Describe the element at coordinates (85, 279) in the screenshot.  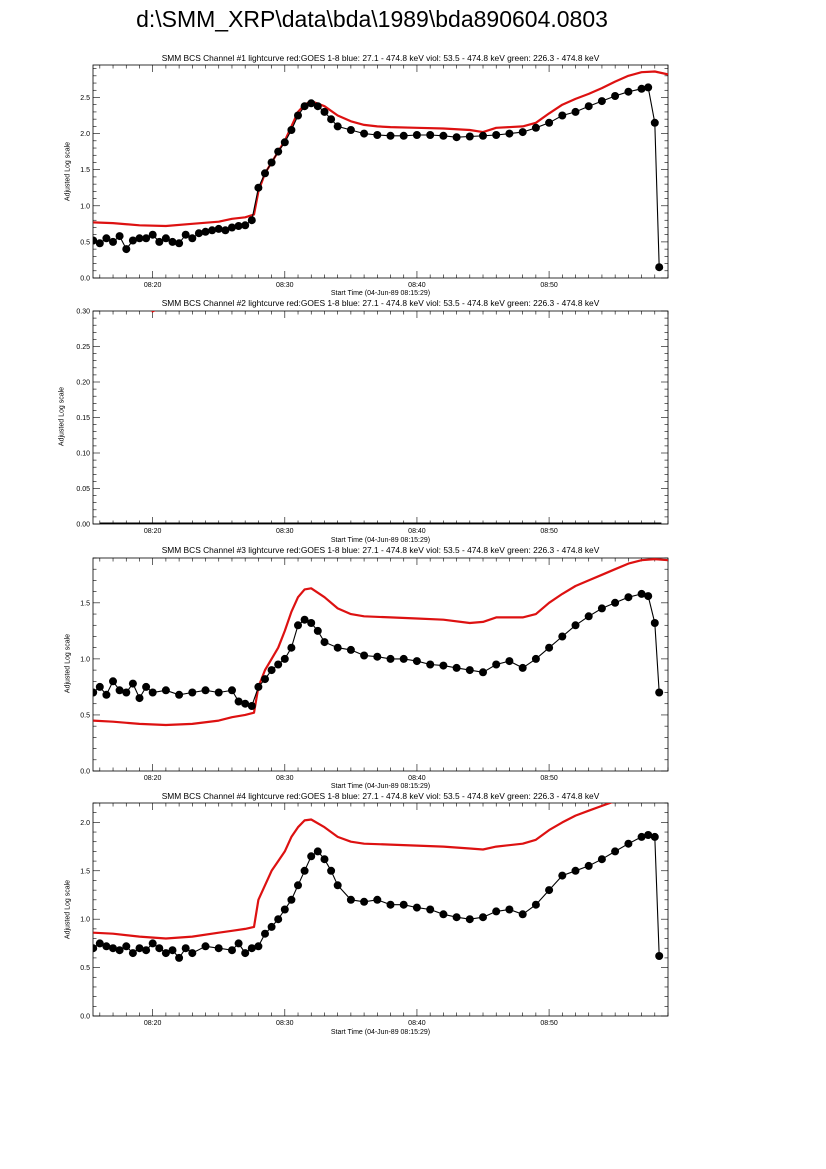
I see `y-tick-label: 0.0` at that location.